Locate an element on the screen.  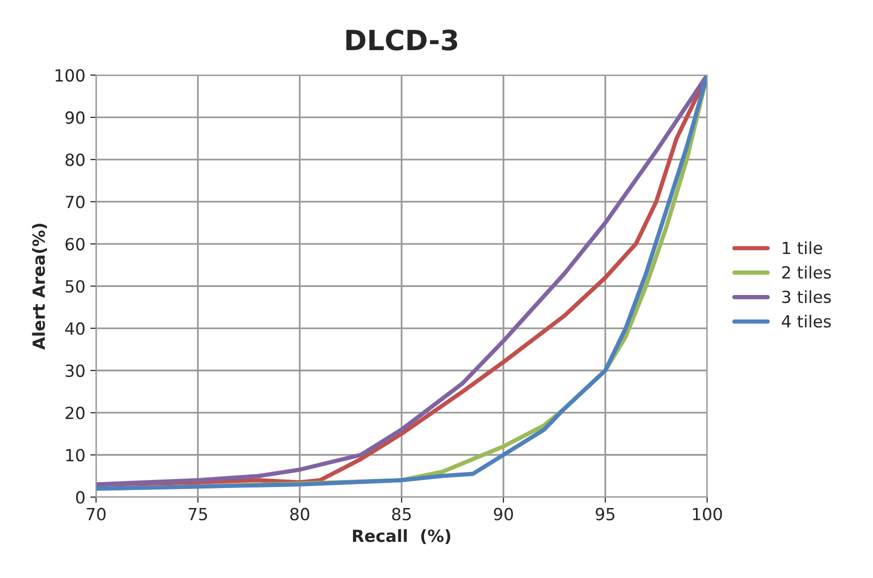
legend-label: 1 tile is located at coordinates (802, 247).